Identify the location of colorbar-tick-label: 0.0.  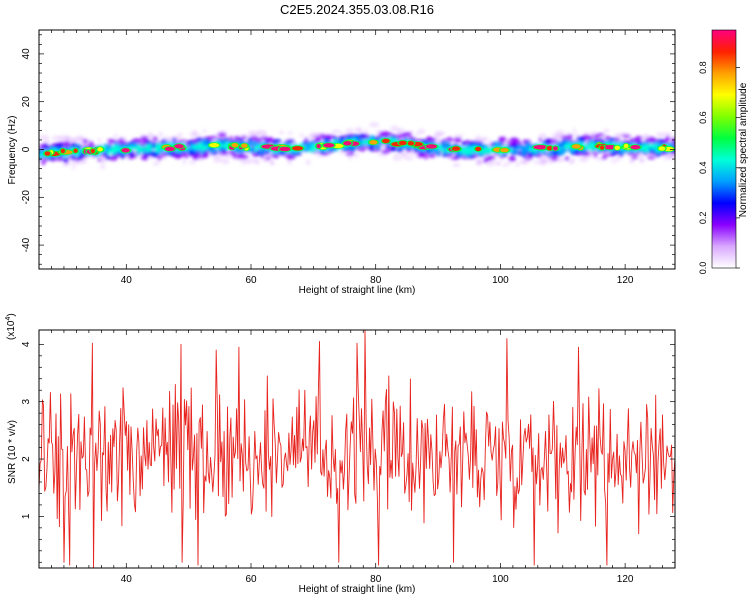
(703, 268).